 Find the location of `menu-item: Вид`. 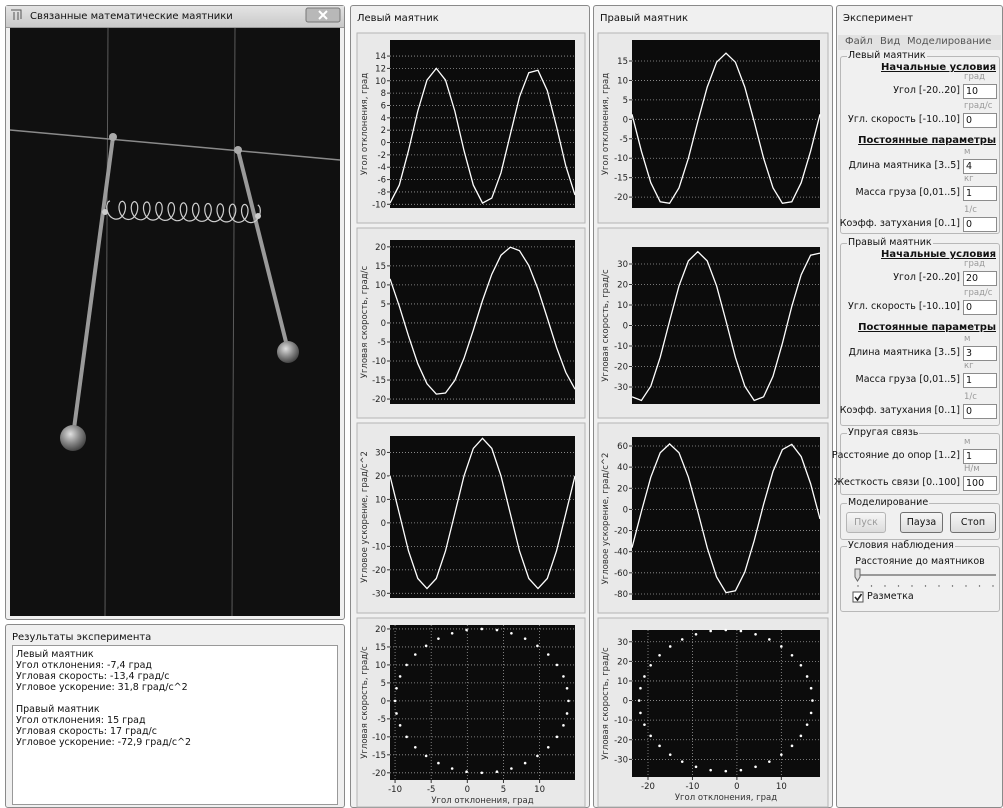

menu-item: Вид is located at coordinates (890, 41).